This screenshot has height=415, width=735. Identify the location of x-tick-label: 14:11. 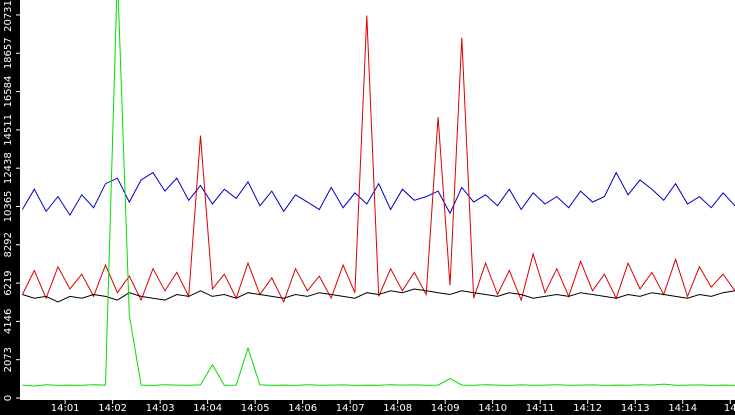
(540, 408).